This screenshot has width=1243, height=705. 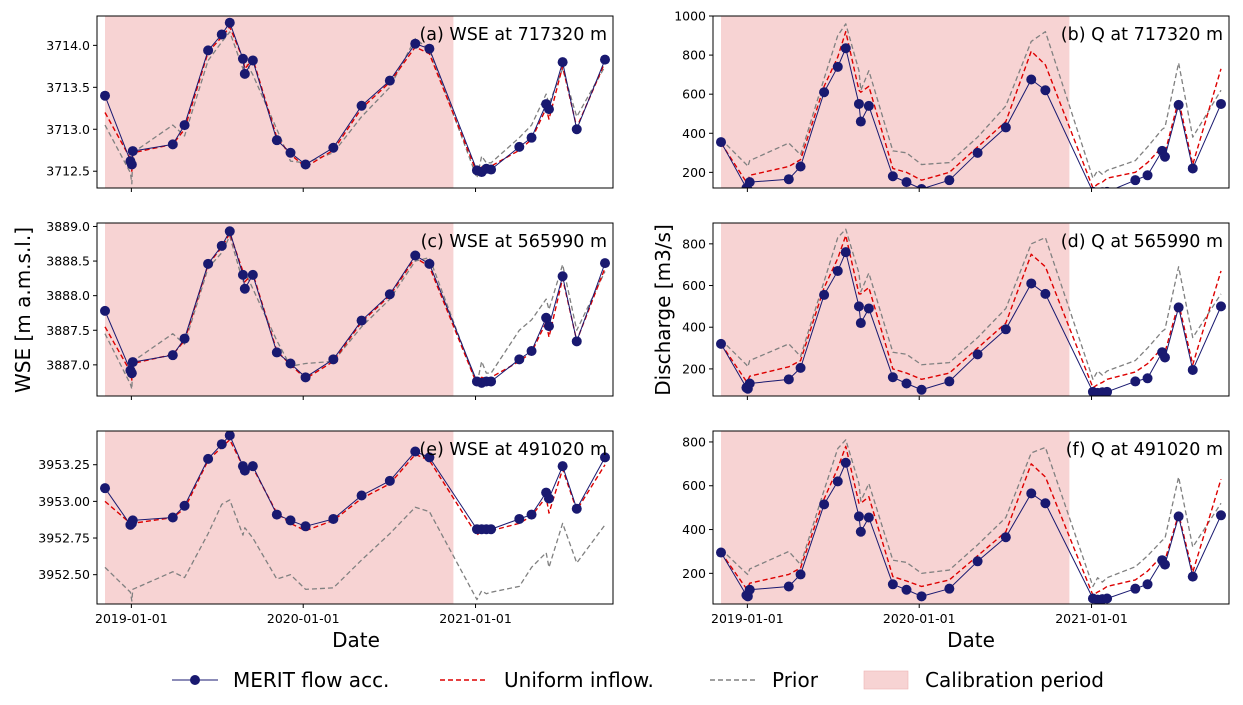 I want to click on panel-b-title: (b) Q at 717320 m, so click(x=1142, y=35).